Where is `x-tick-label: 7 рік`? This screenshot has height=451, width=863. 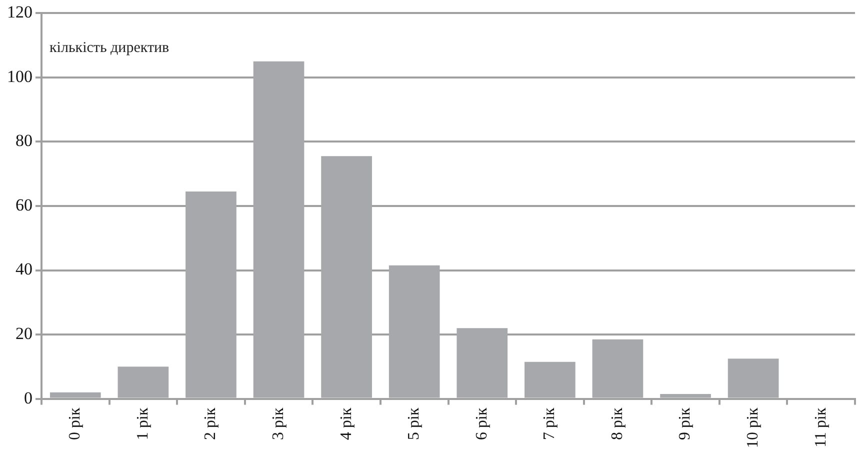 x-tick-label: 7 рік is located at coordinates (549, 424).